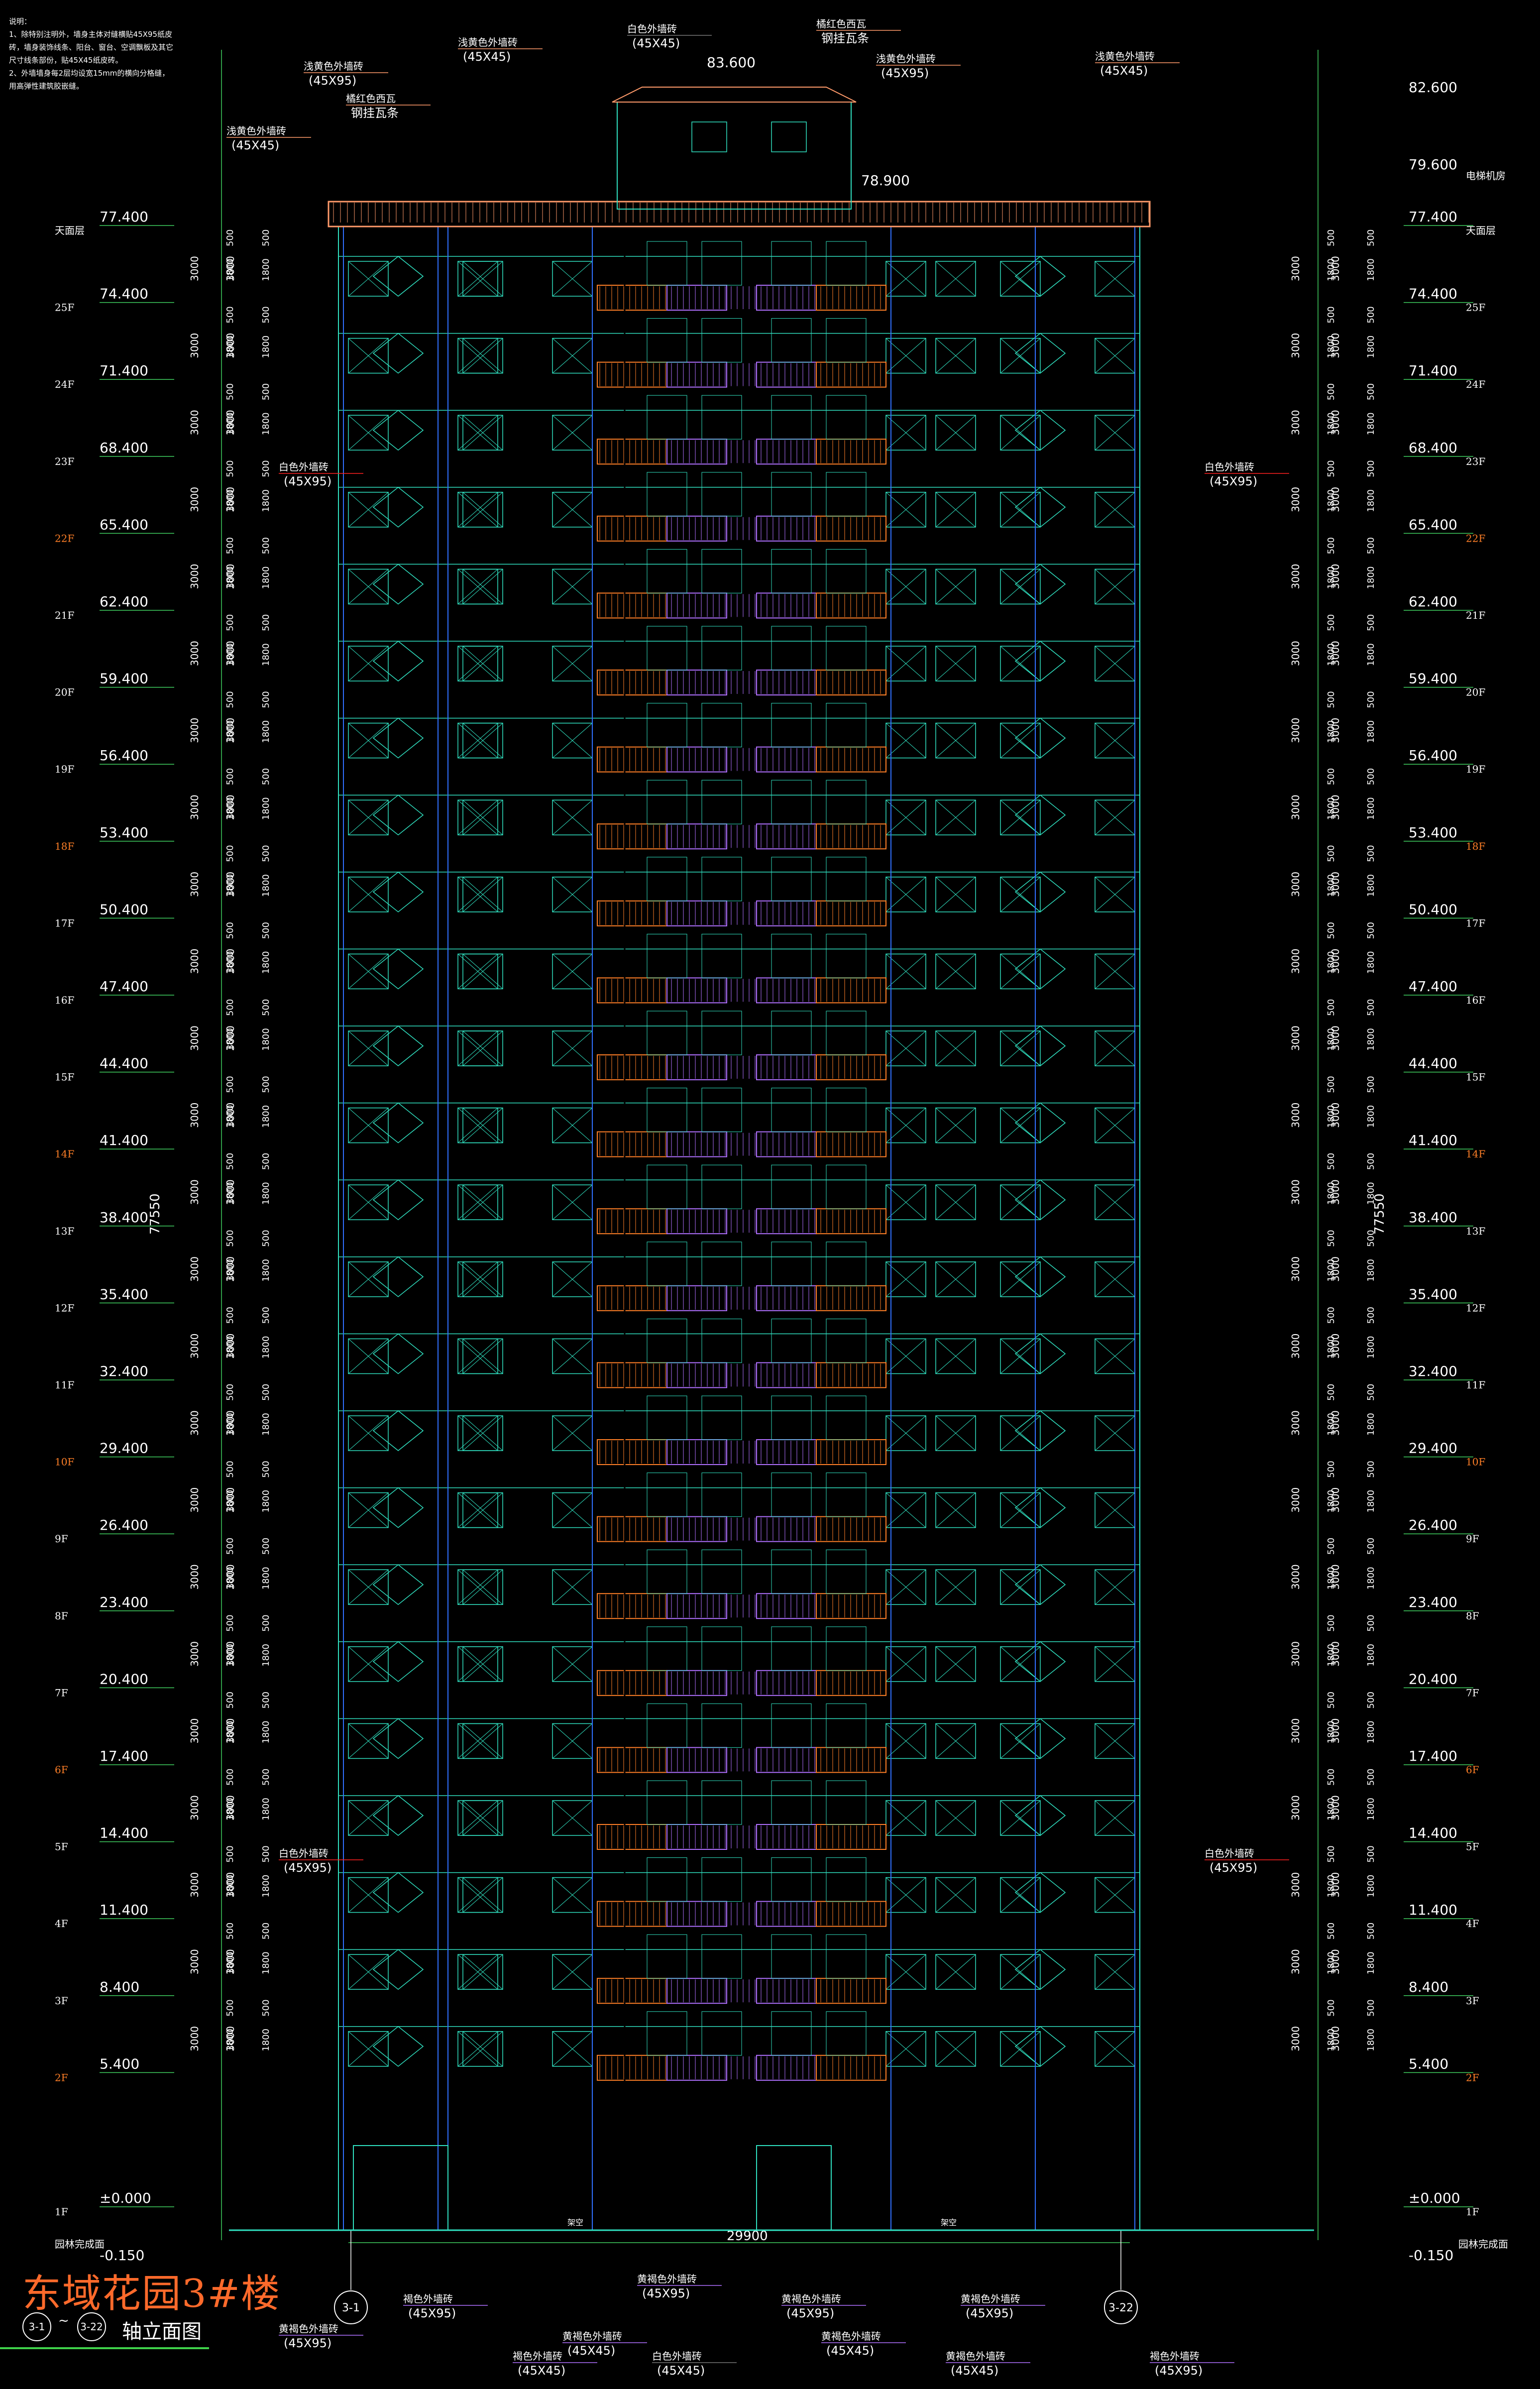  Describe the element at coordinates (62, 1616) in the screenshot. I see `floor-label-left: 8F` at that location.